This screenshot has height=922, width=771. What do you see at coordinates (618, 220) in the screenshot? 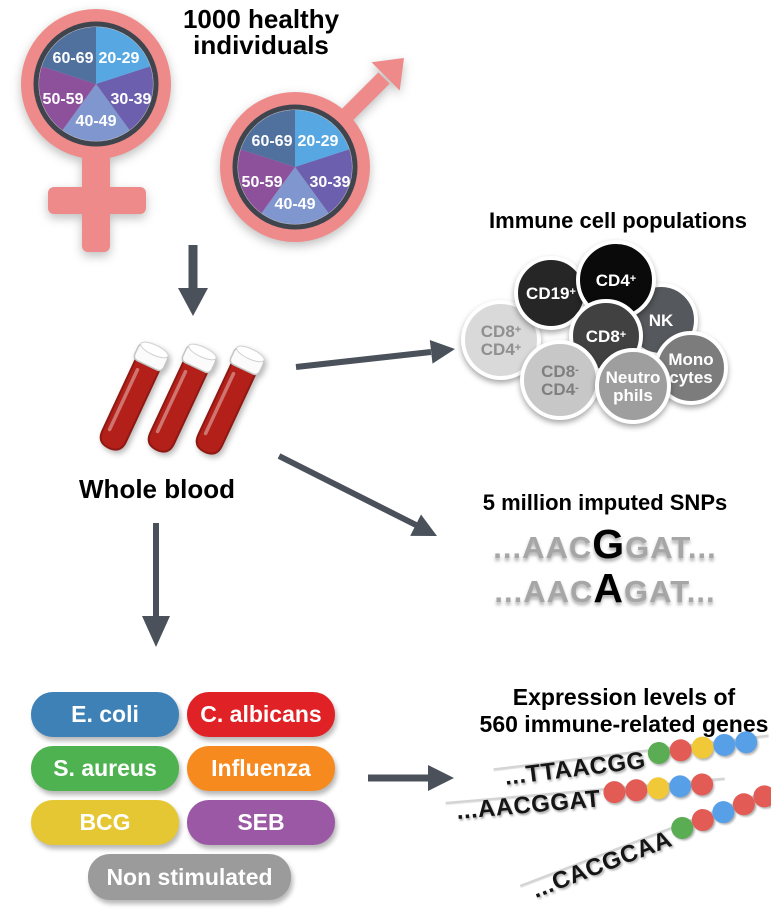
I see `immune-cells-title: Immune cell populations` at bounding box center [618, 220].